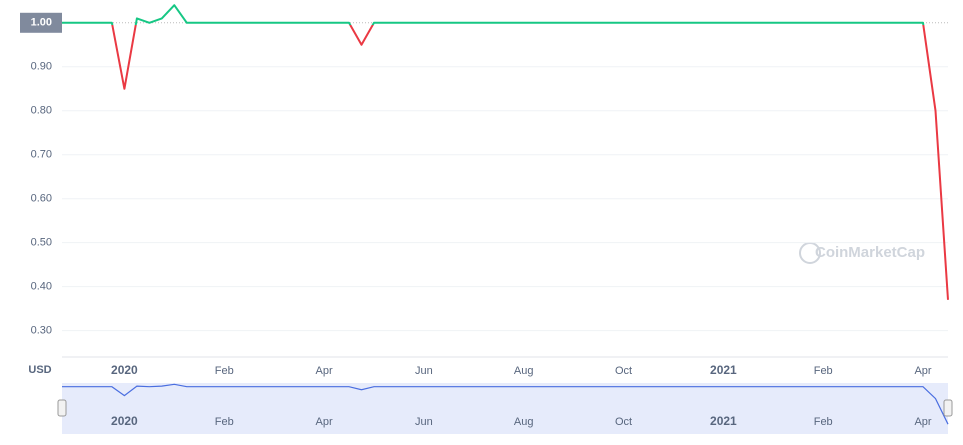  I want to click on navigator-label: 2021, so click(723, 421).